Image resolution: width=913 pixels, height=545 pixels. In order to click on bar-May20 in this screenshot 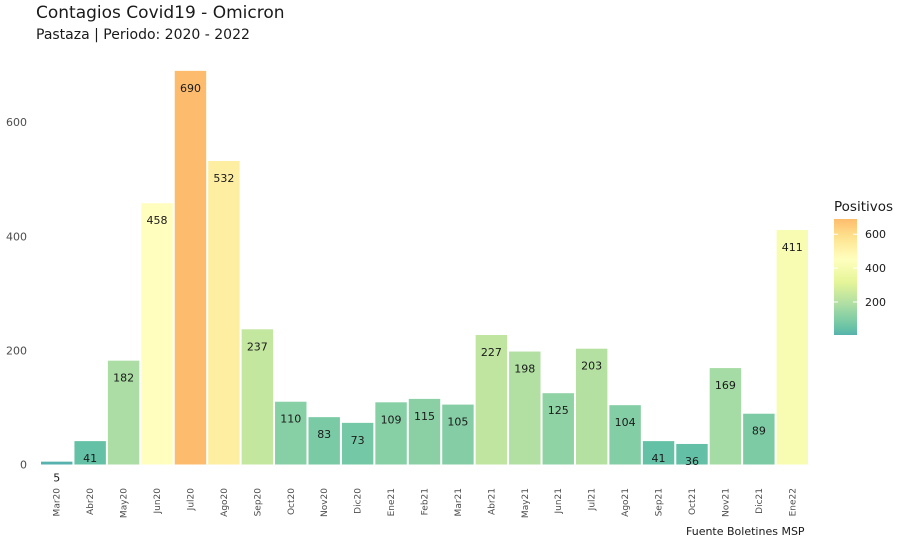, I will do `click(123, 412)`.